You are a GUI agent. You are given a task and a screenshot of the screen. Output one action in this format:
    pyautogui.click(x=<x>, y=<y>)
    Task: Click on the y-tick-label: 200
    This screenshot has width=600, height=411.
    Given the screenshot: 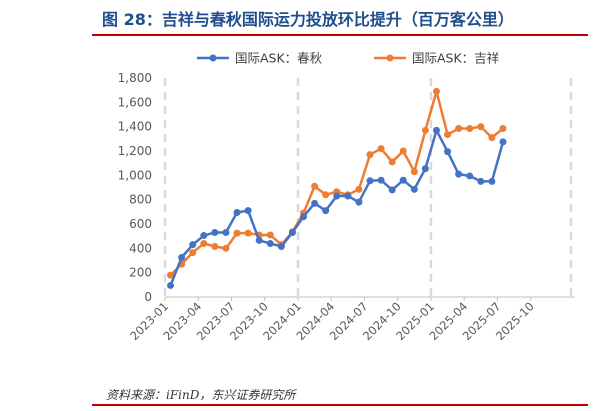 What is the action you would take?
    pyautogui.click(x=140, y=273)
    